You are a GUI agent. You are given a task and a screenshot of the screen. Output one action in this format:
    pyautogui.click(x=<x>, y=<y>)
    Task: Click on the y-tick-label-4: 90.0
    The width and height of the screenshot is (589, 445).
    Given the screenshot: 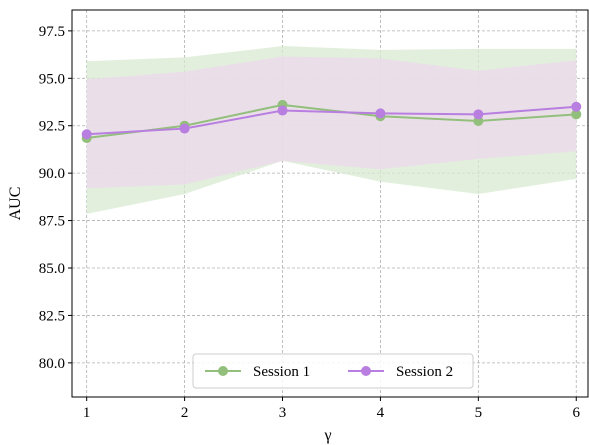 What is the action you would take?
    pyautogui.click(x=52, y=174)
    